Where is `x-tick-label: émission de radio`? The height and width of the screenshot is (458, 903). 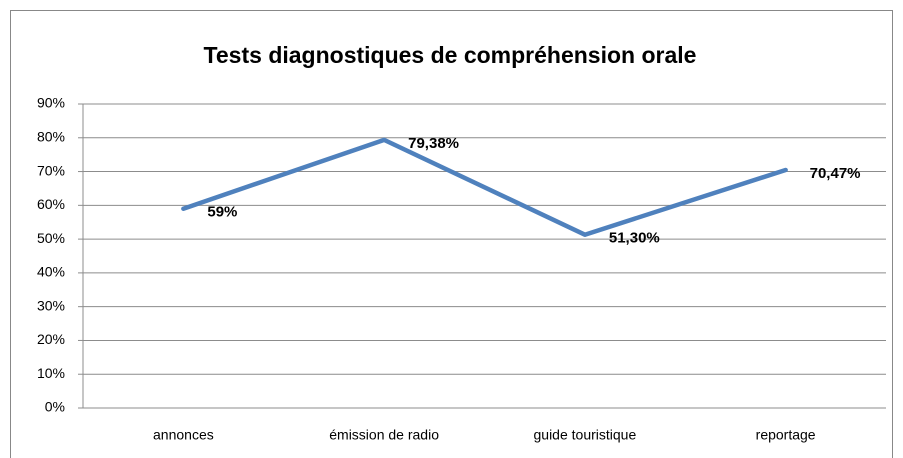
x-tick-label: émission de radio is located at coordinates (384, 435).